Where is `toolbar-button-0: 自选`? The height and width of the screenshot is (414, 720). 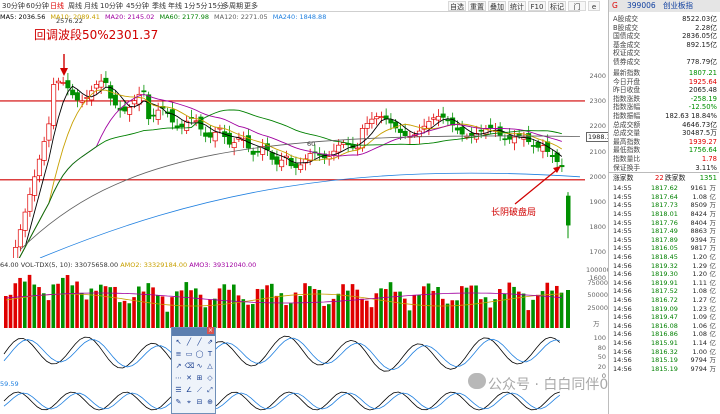
toolbar-button-0: 自选 is located at coordinates (457, 6).